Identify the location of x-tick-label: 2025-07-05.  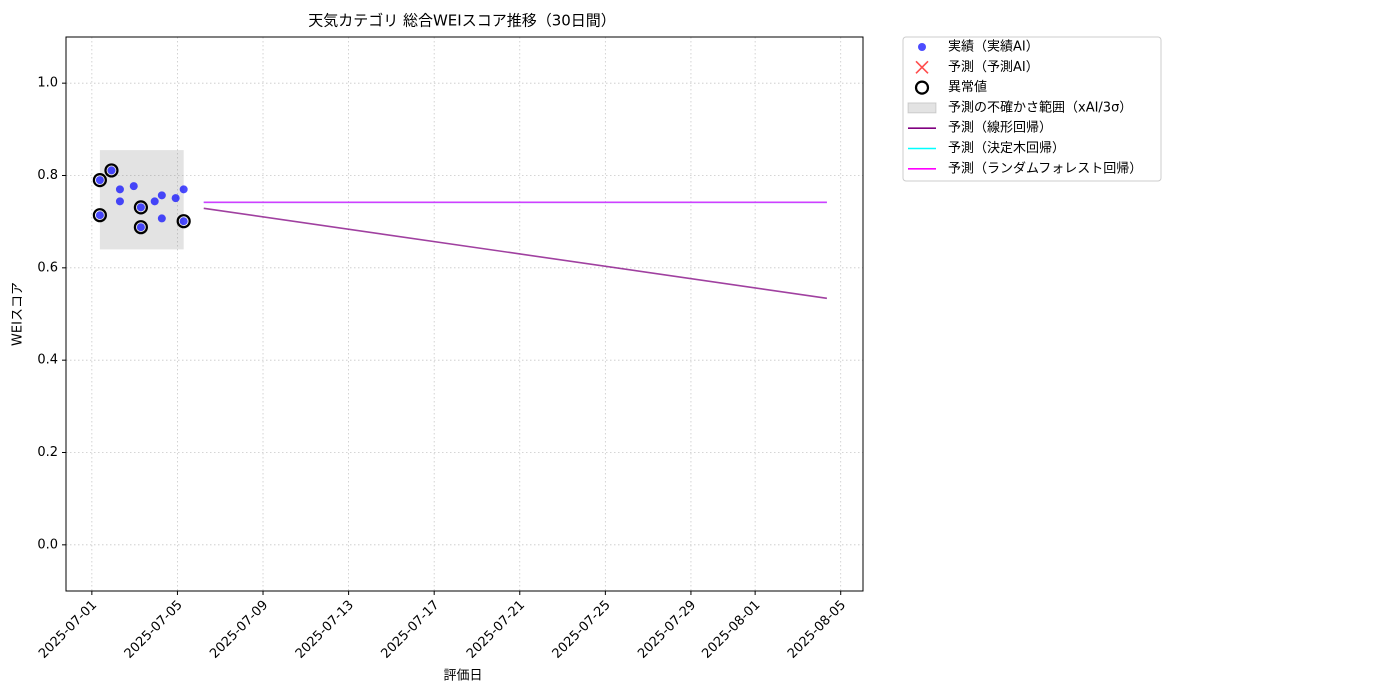
(154, 630).